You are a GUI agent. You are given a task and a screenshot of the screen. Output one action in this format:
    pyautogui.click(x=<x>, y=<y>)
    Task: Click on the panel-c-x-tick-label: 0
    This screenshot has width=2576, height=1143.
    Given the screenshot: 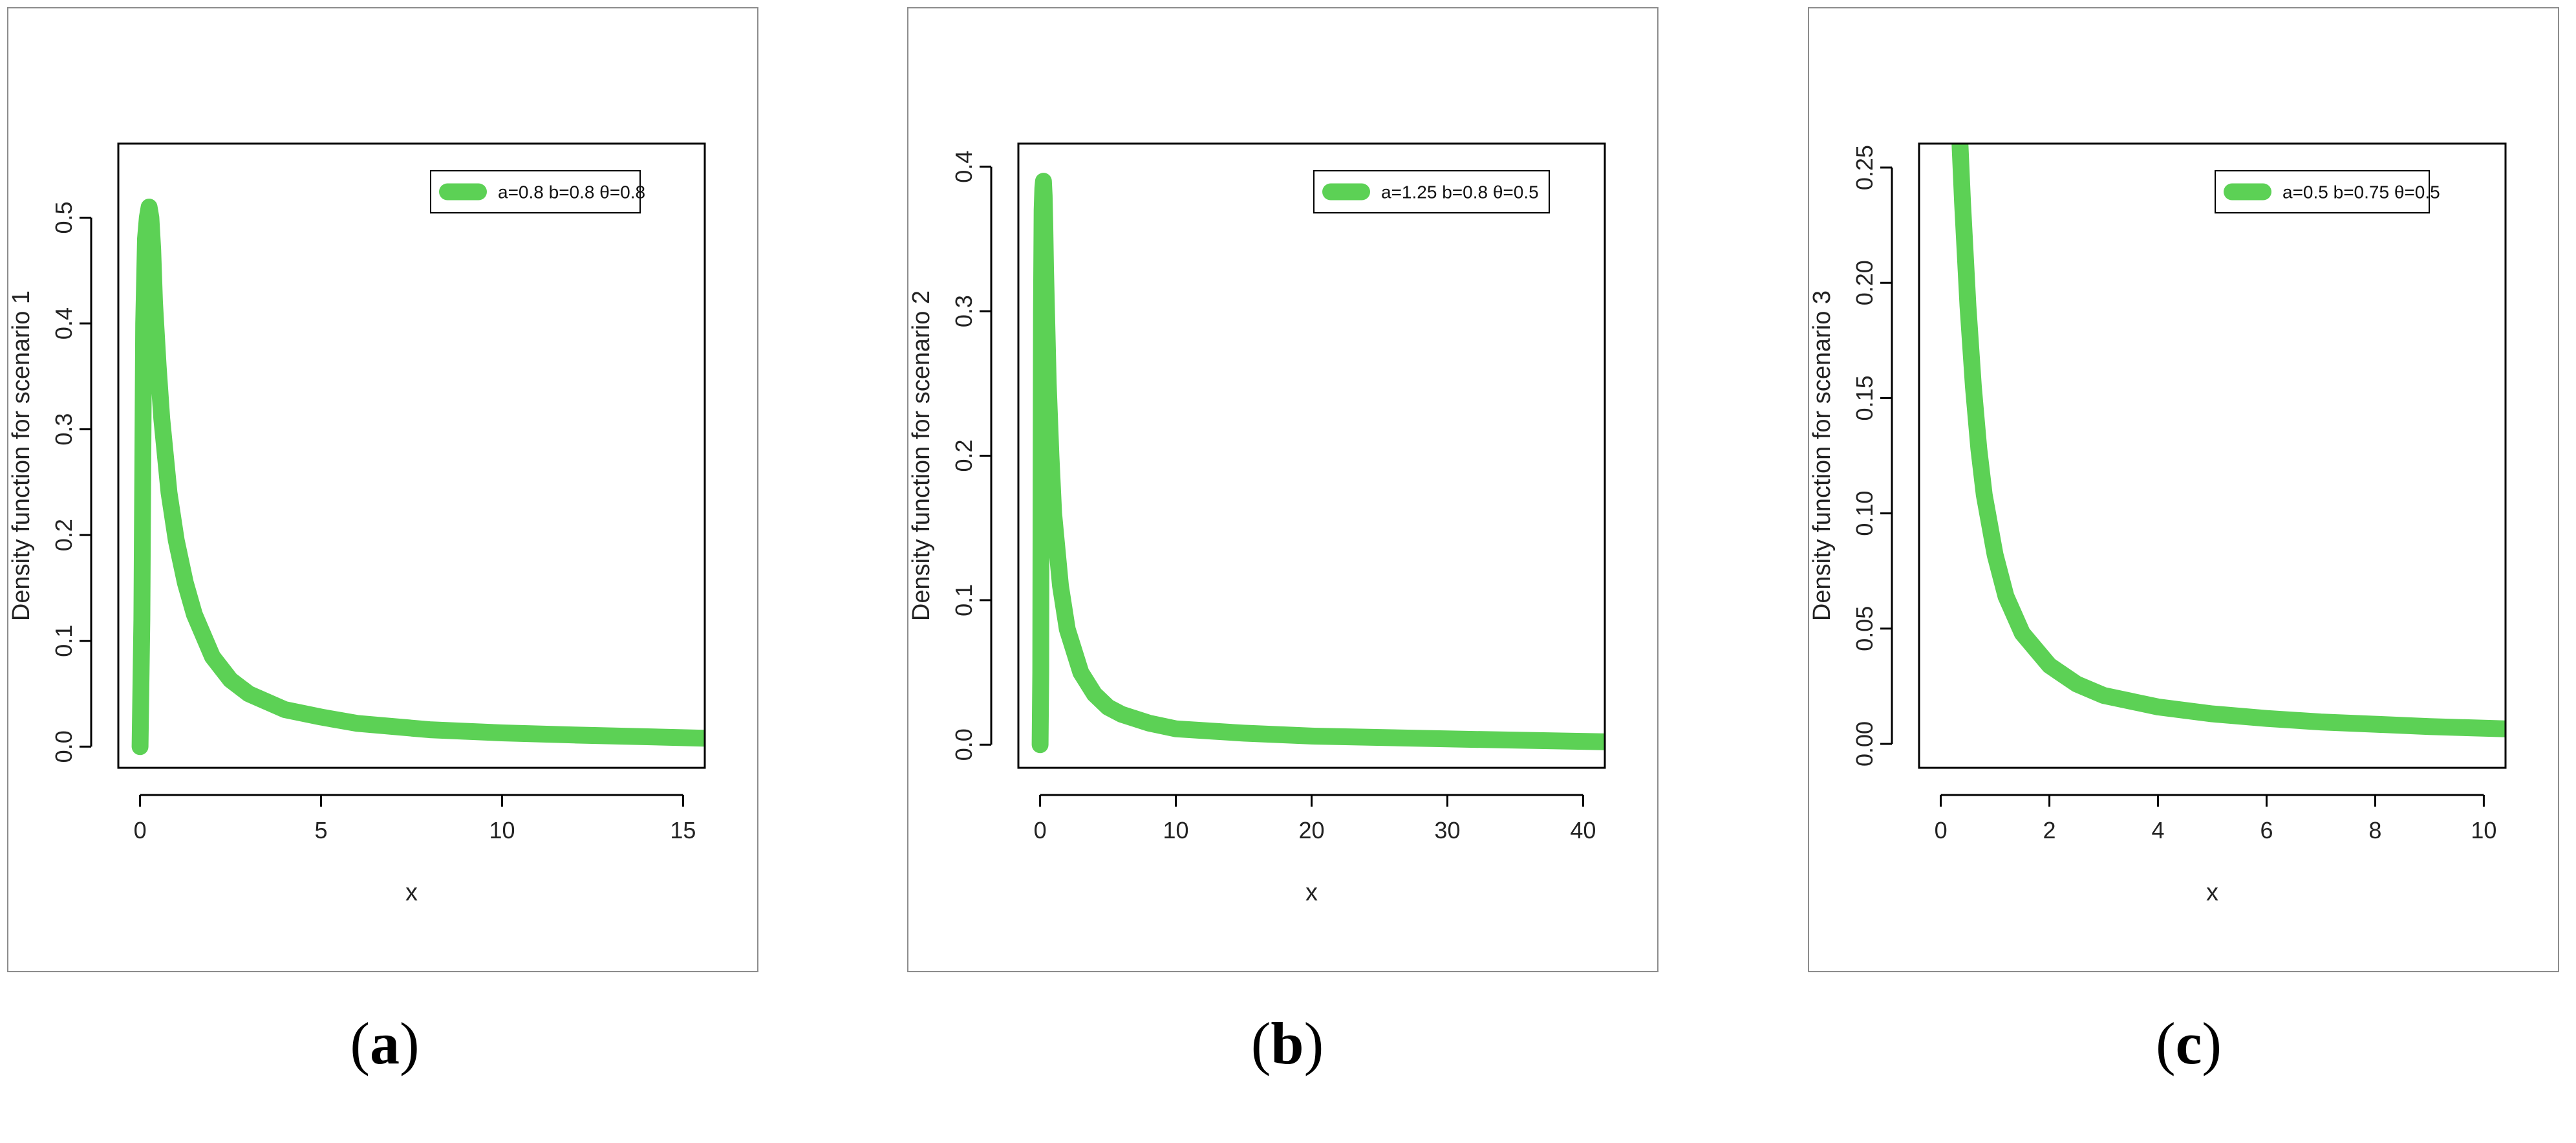 What is the action you would take?
    pyautogui.click(x=1941, y=830)
    